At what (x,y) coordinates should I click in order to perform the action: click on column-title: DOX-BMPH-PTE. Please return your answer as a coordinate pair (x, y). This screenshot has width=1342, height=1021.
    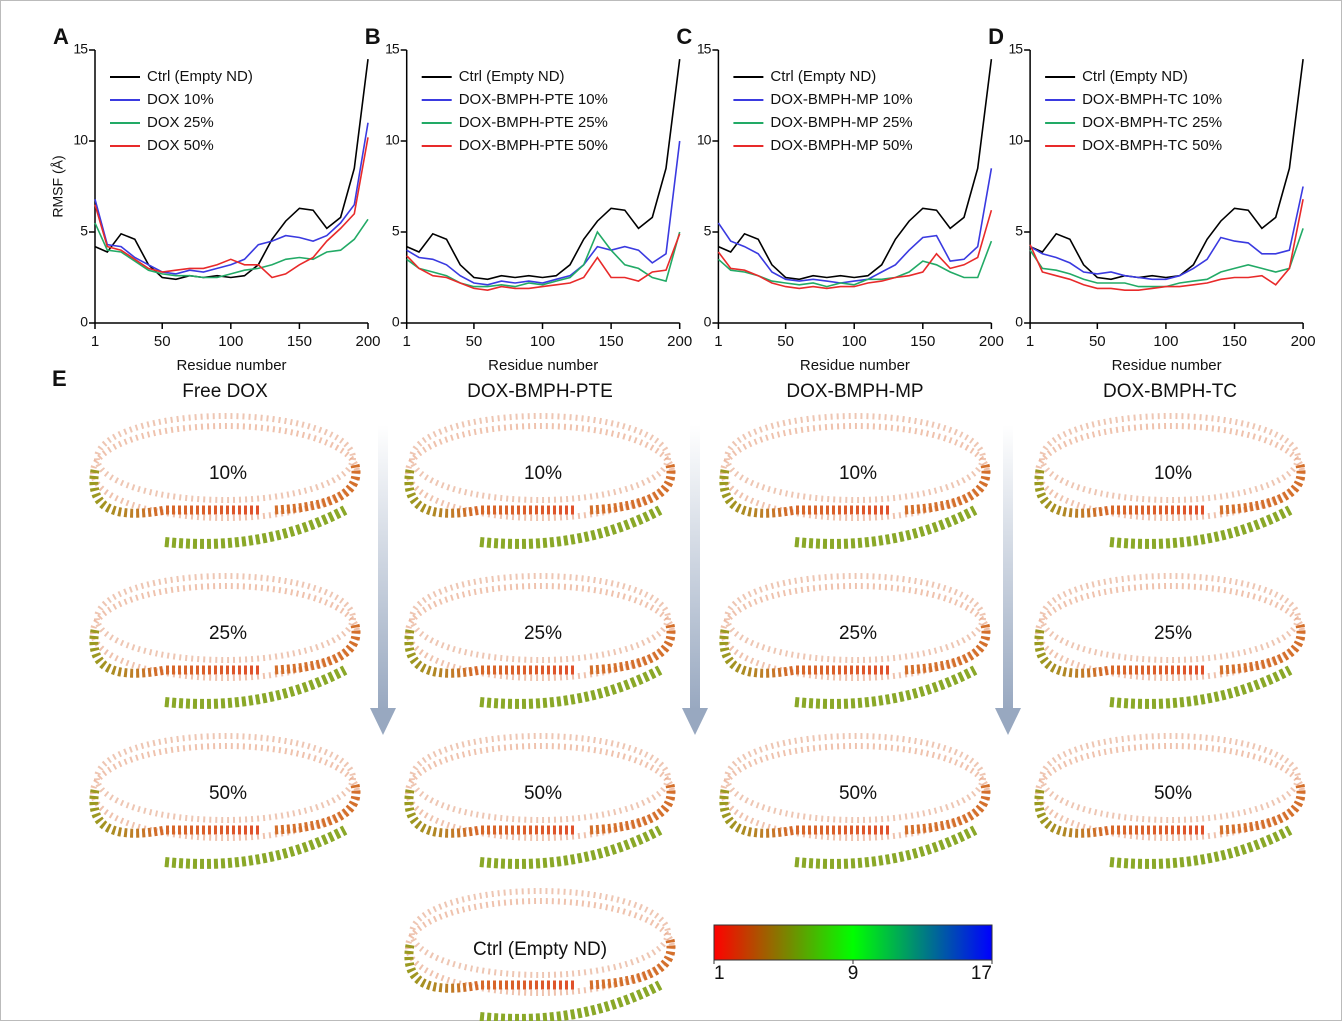
    Looking at the image, I should click on (540, 391).